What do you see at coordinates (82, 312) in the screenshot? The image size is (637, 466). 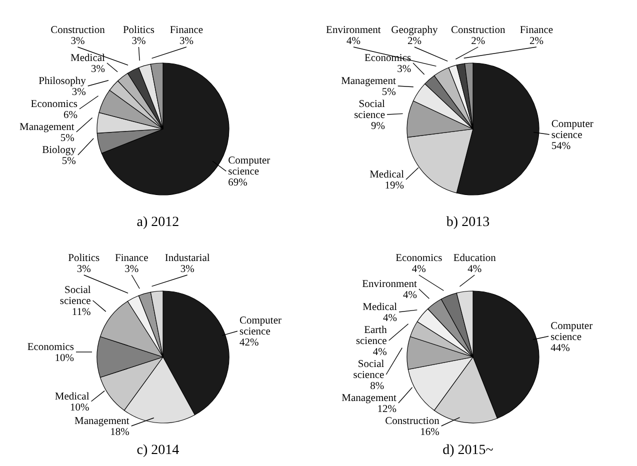 I see `data-label: 11%` at bounding box center [82, 312].